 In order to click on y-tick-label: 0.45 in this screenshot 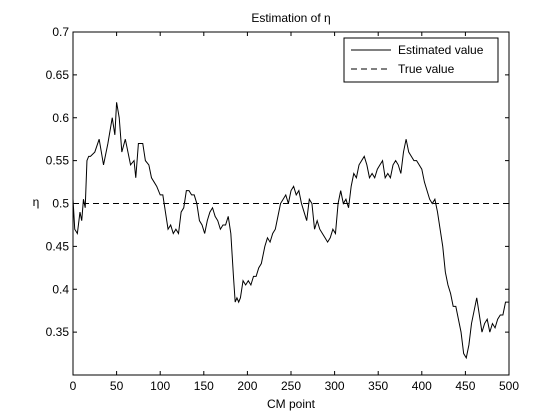, I will do `click(58, 246)`.